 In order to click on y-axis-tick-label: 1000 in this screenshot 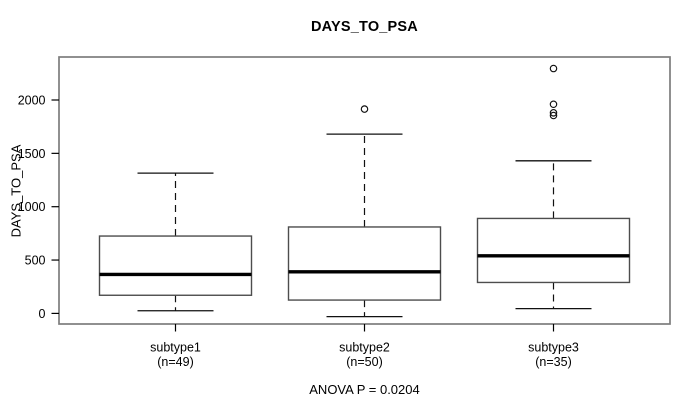, I will do `click(32, 207)`.